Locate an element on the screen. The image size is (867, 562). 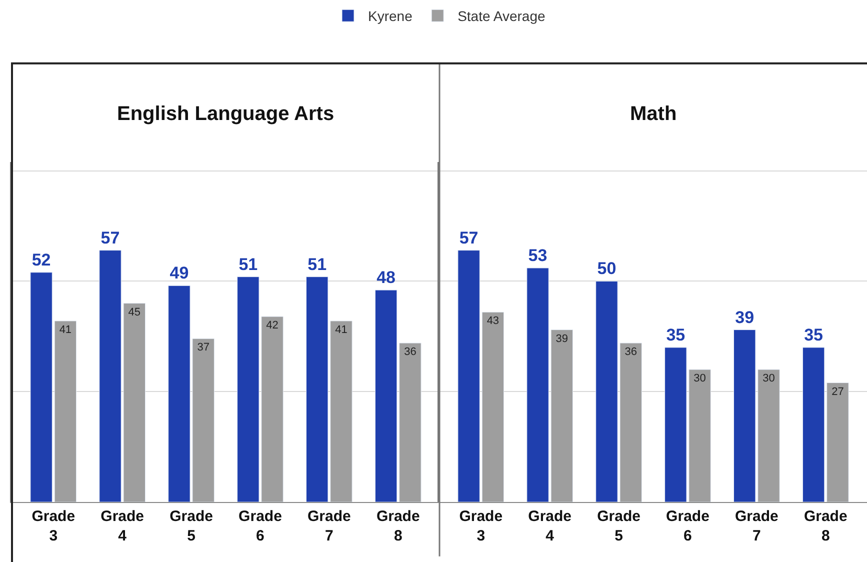
data-label: 27 is located at coordinates (838, 392).